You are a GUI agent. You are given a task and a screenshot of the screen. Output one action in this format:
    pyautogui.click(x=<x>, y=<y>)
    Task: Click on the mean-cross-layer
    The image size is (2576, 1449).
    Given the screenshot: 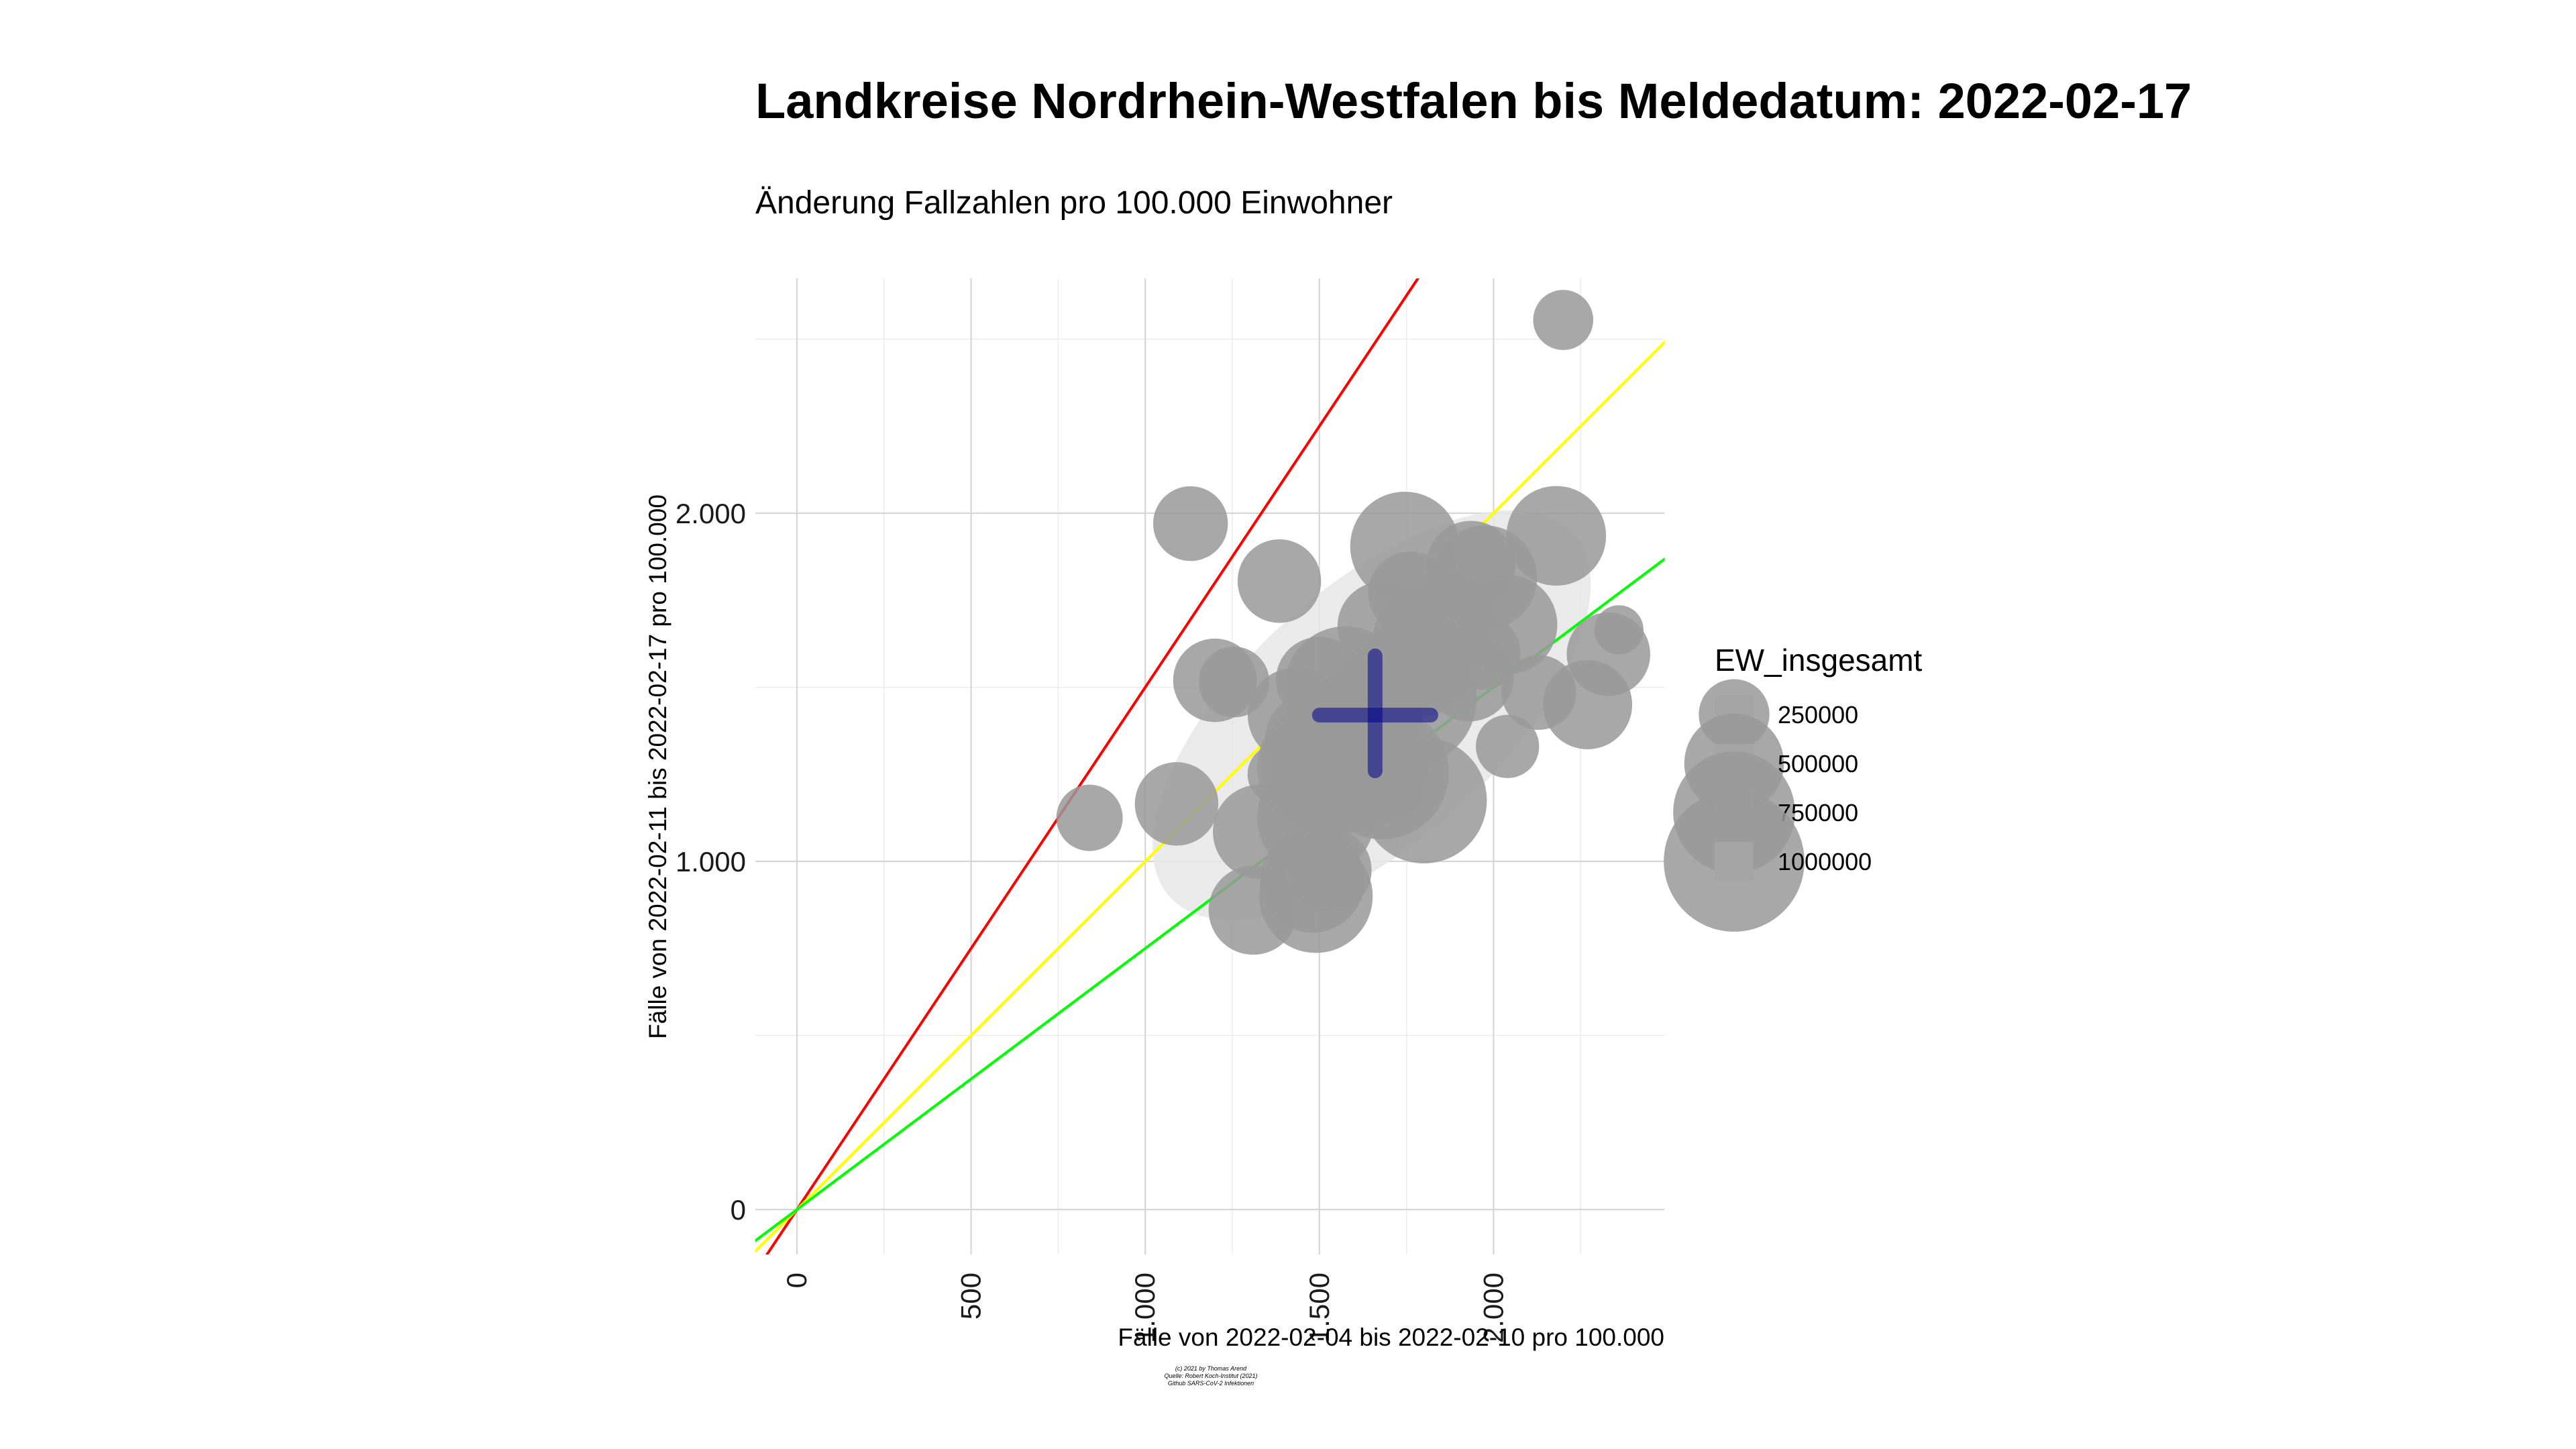 What is the action you would take?
    pyautogui.click(x=1374, y=713)
    